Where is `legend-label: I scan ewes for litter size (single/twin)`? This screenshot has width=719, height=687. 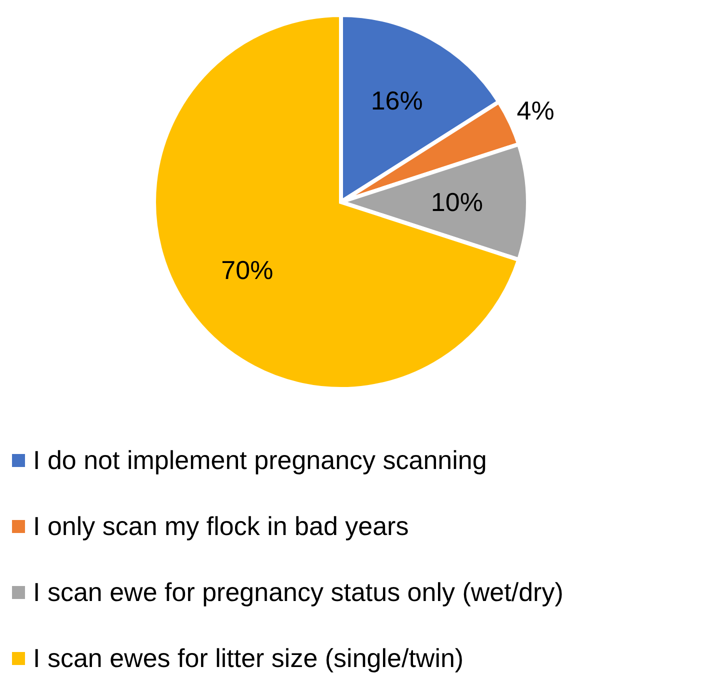
legend-label: I scan ewes for litter size (single/twin) is located at coordinates (248, 658).